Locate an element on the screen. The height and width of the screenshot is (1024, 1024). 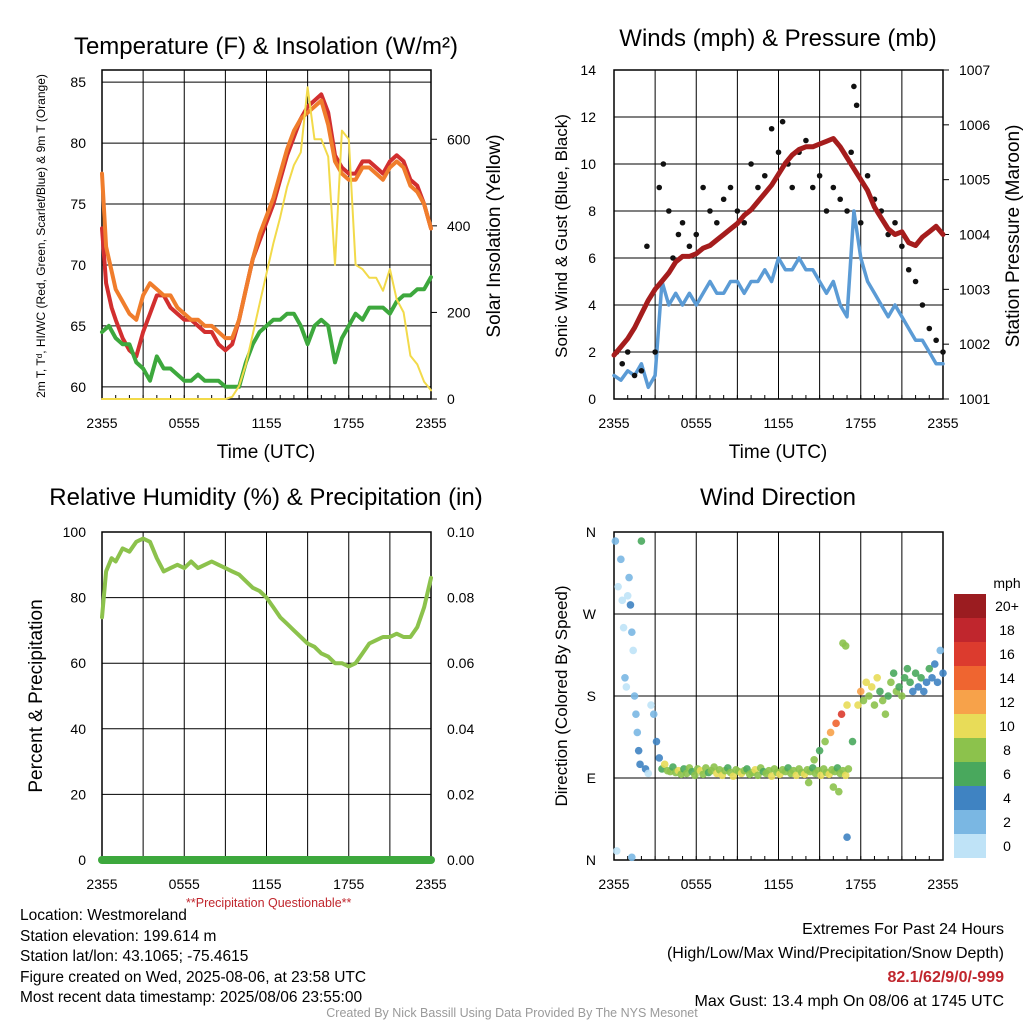
y-tick-label: N is located at coordinates (591, 860).